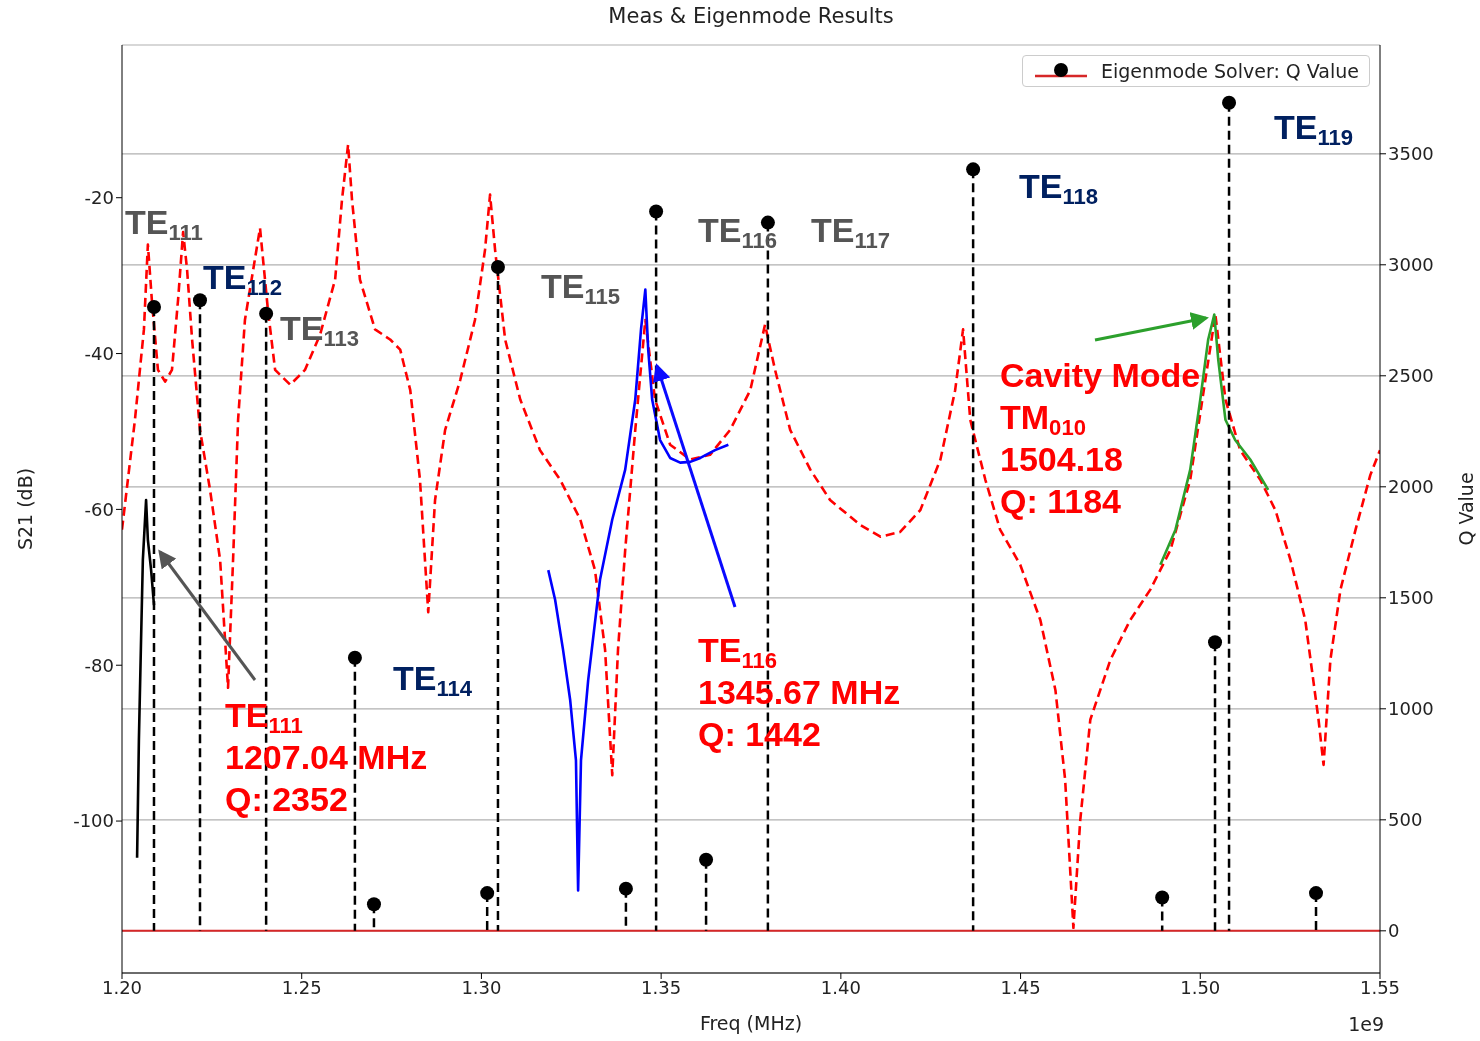 The image size is (1480, 1041). What do you see at coordinates (1200, 987) in the screenshot?
I see `x-tick-label: 1.50` at bounding box center [1200, 987].